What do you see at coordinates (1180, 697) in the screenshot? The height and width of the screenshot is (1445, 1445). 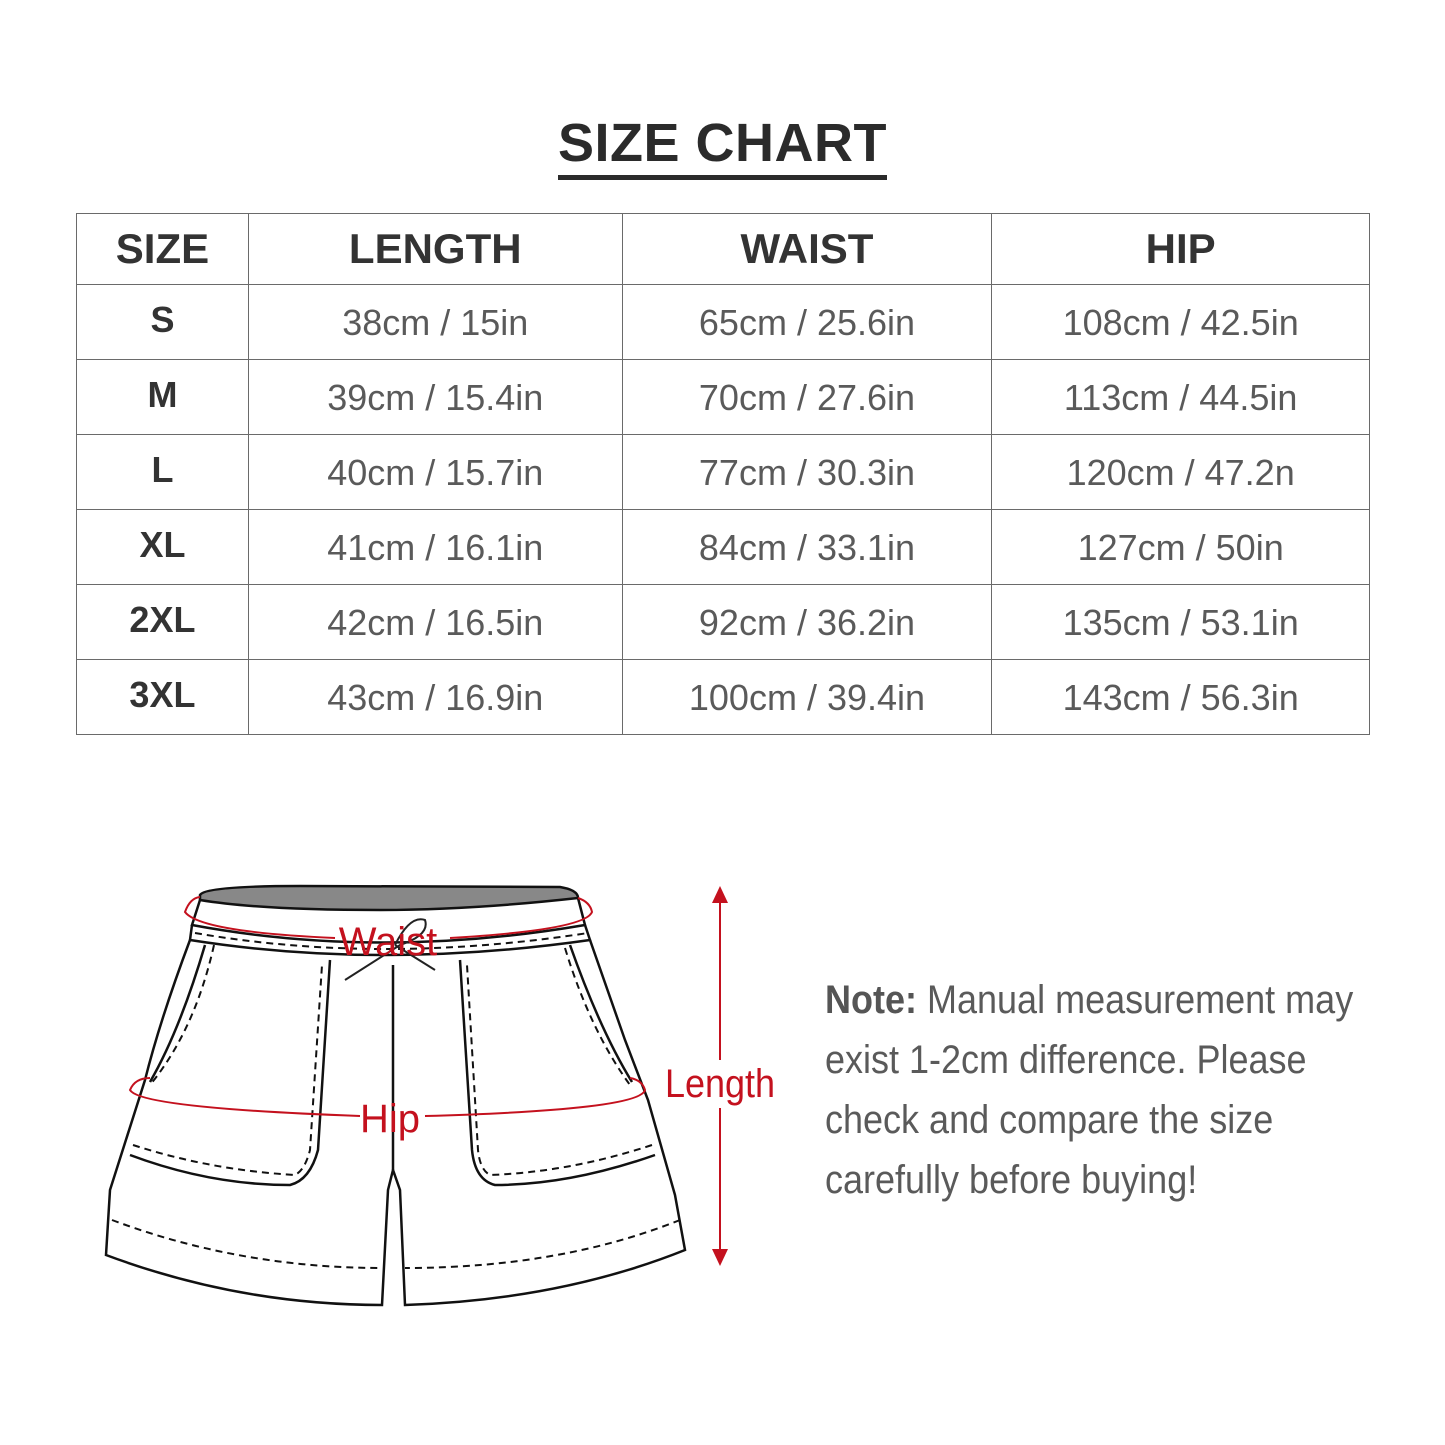 I see `hip-cell: 143cm / 56.3in` at bounding box center [1180, 697].